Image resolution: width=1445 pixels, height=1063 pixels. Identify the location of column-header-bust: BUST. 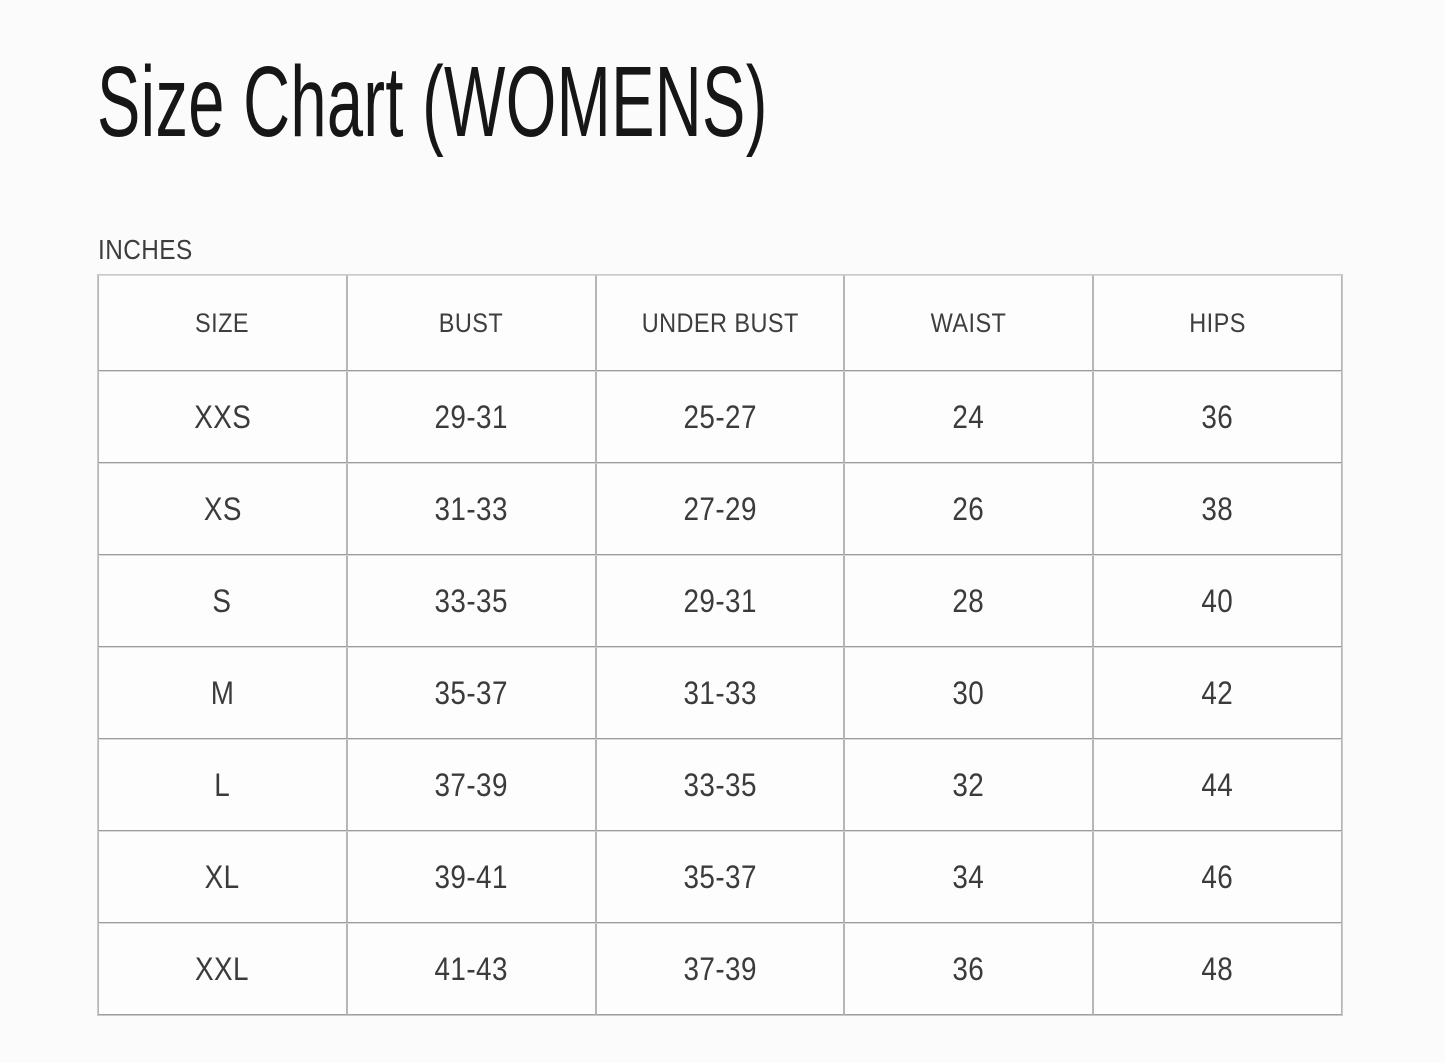
(471, 323).